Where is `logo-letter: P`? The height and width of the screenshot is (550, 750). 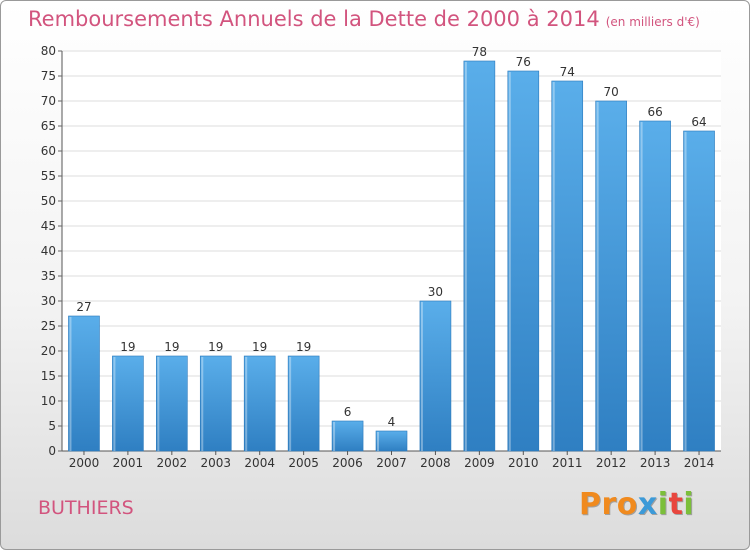 logo-letter: P is located at coordinates (590, 504).